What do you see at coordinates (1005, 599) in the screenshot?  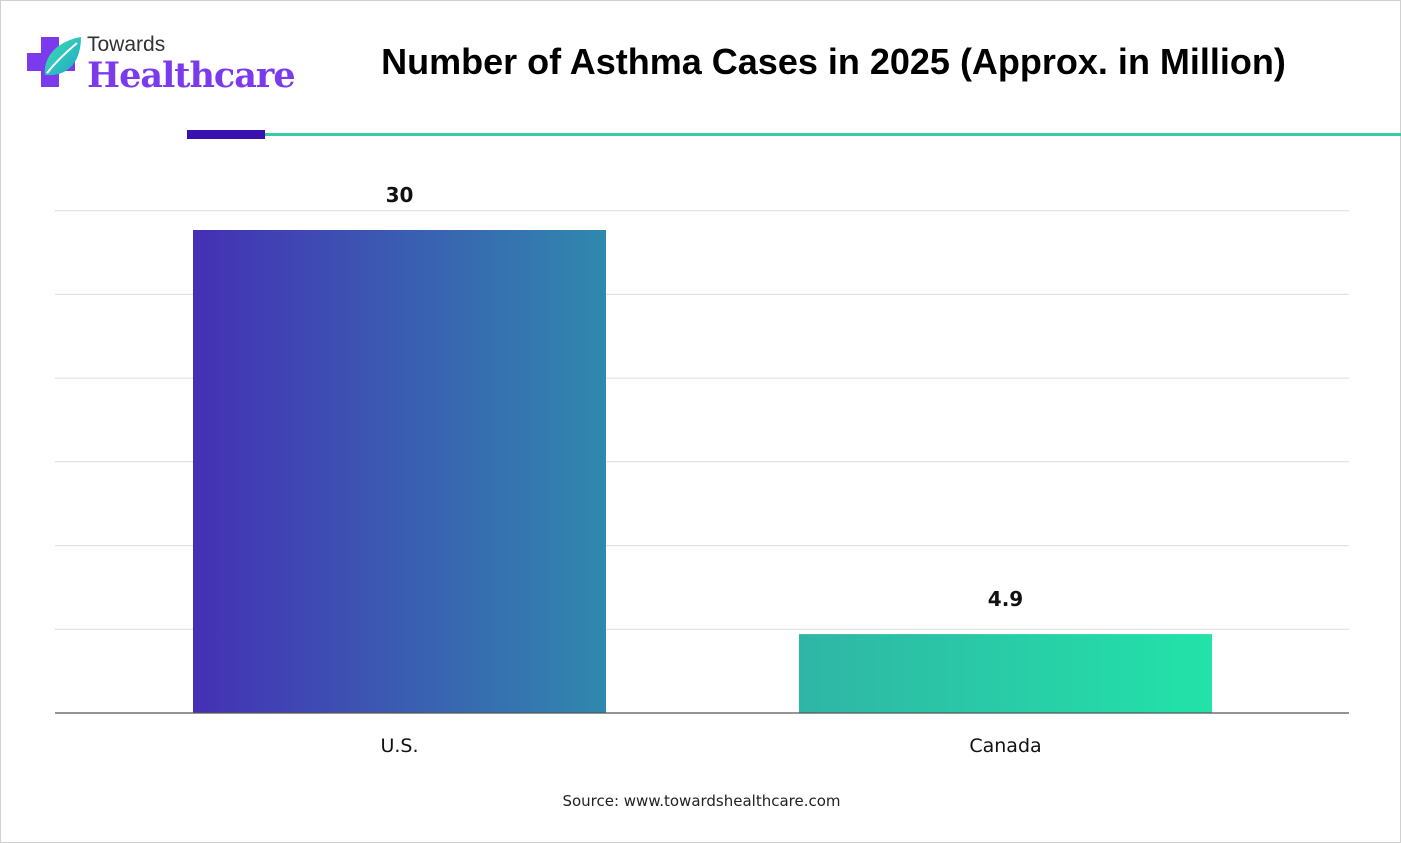 I see `data-label: 4.9` at bounding box center [1005, 599].